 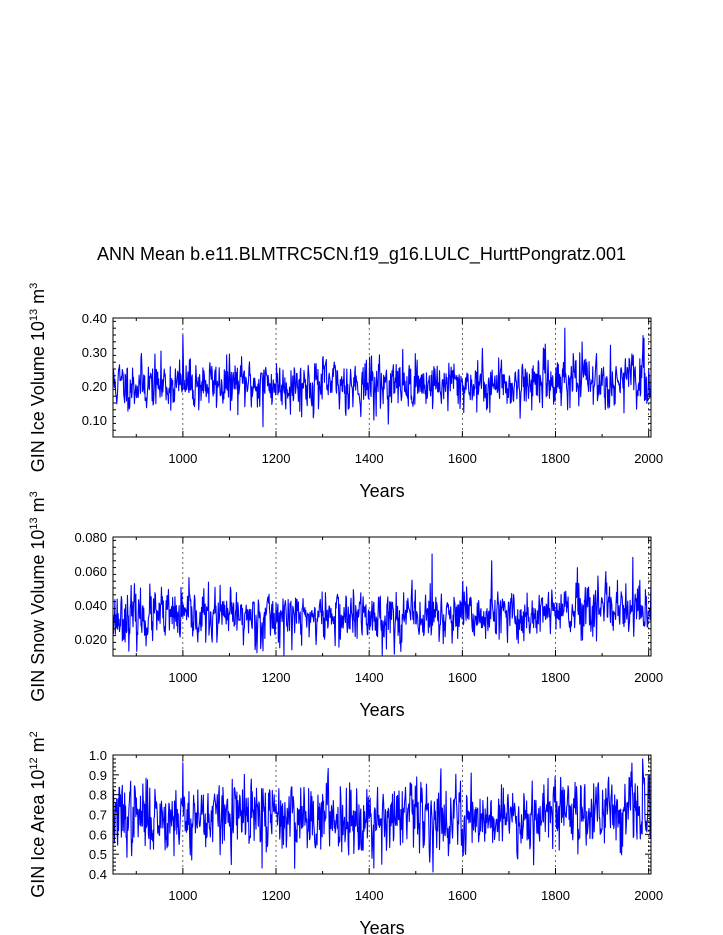 I want to click on y-axis-label-superscript: 12, so click(x=34, y=763).